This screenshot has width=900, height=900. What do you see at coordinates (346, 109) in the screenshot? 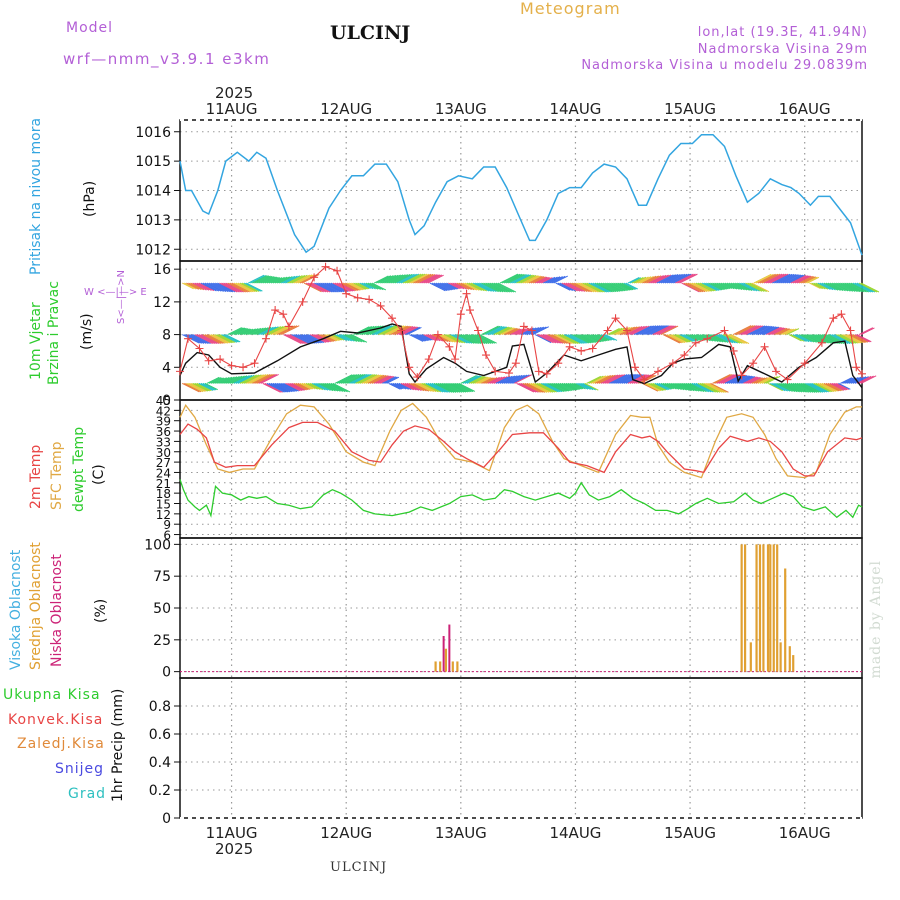
I see `day-label-top-1: 12AUG` at bounding box center [346, 109].